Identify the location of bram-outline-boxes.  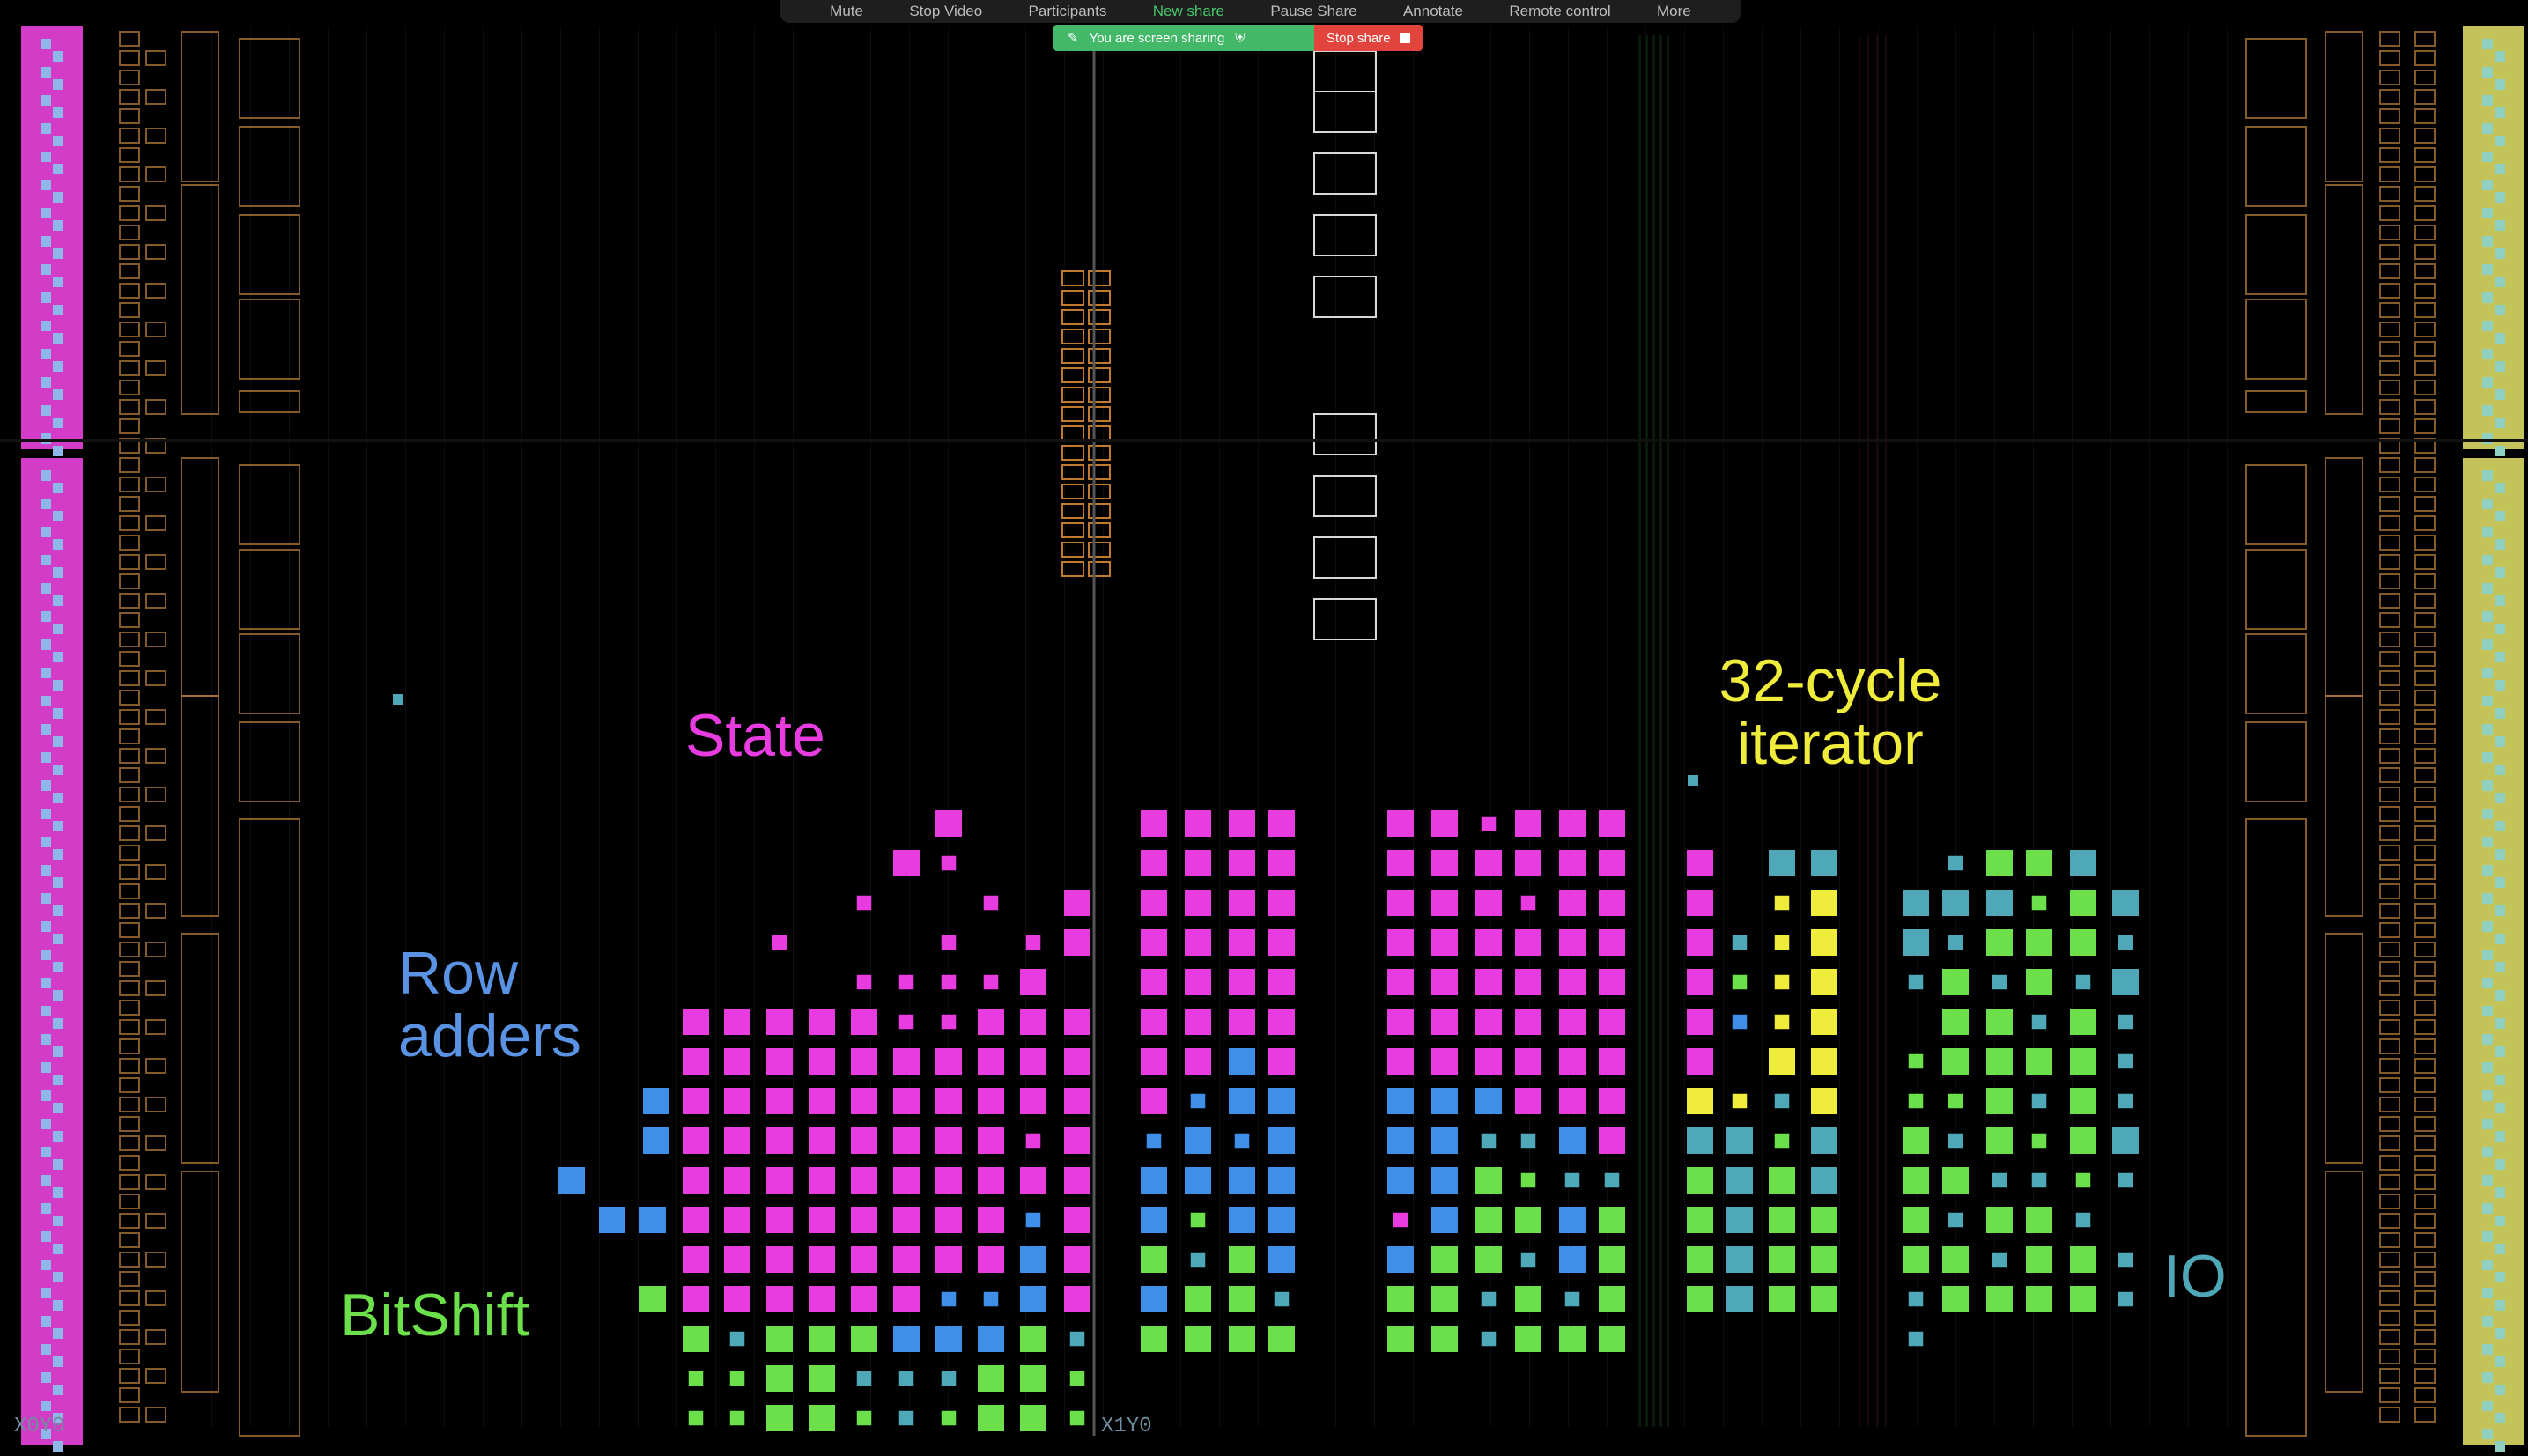
(1345, 345).